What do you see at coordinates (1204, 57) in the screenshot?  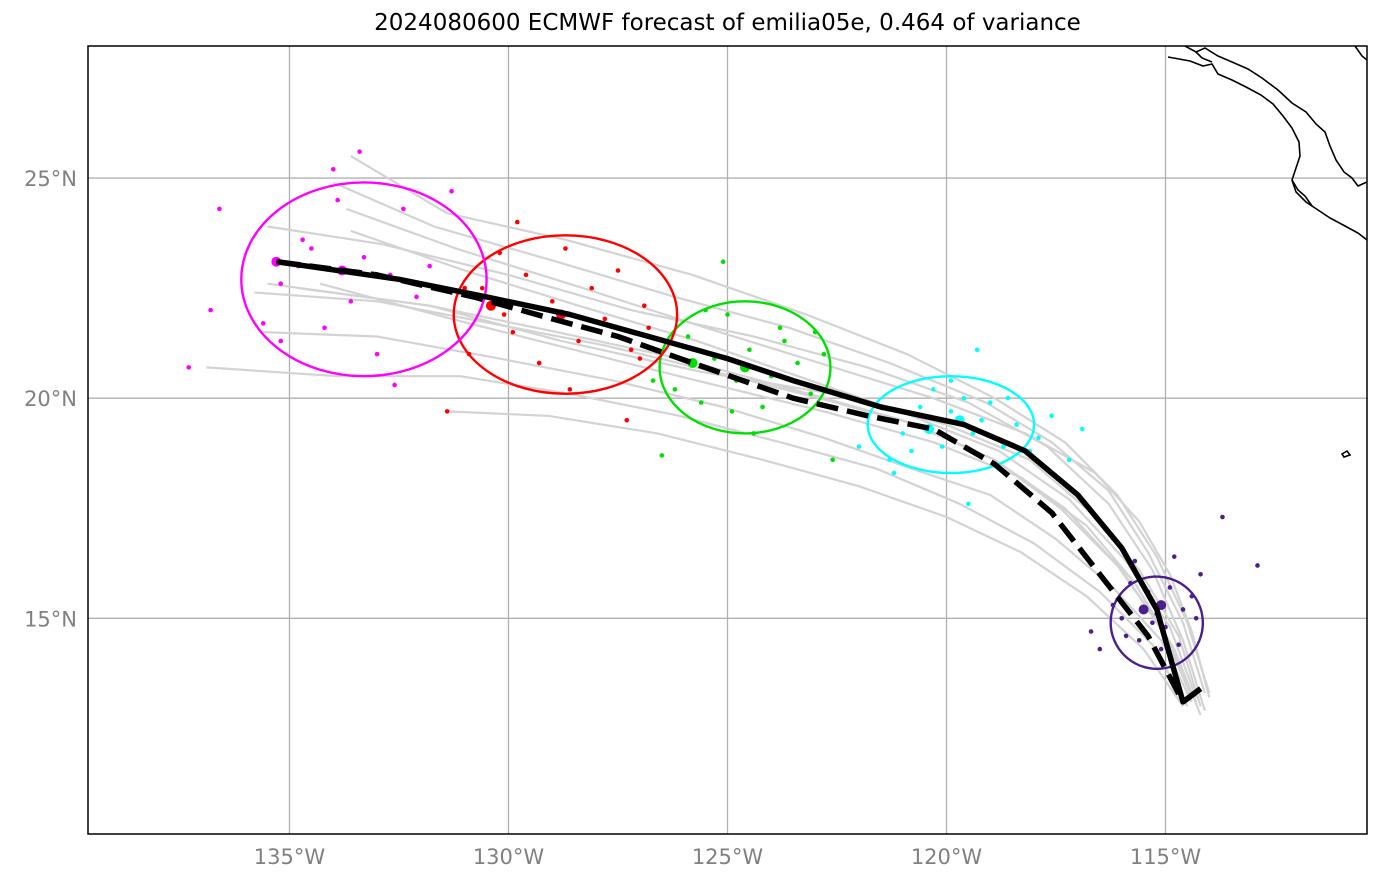 I see `coastline-gulf` at bounding box center [1204, 57].